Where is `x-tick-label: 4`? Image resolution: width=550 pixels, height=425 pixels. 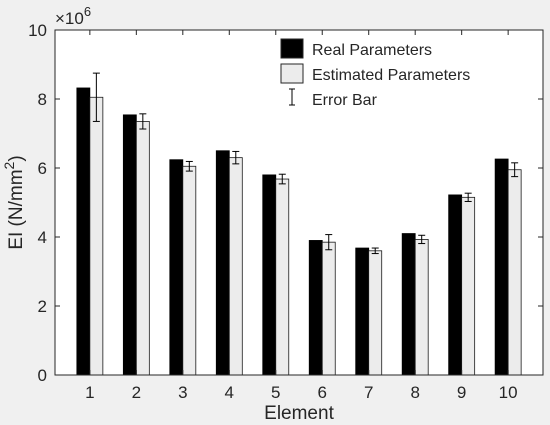 x-tick-label: 4 is located at coordinates (229, 392).